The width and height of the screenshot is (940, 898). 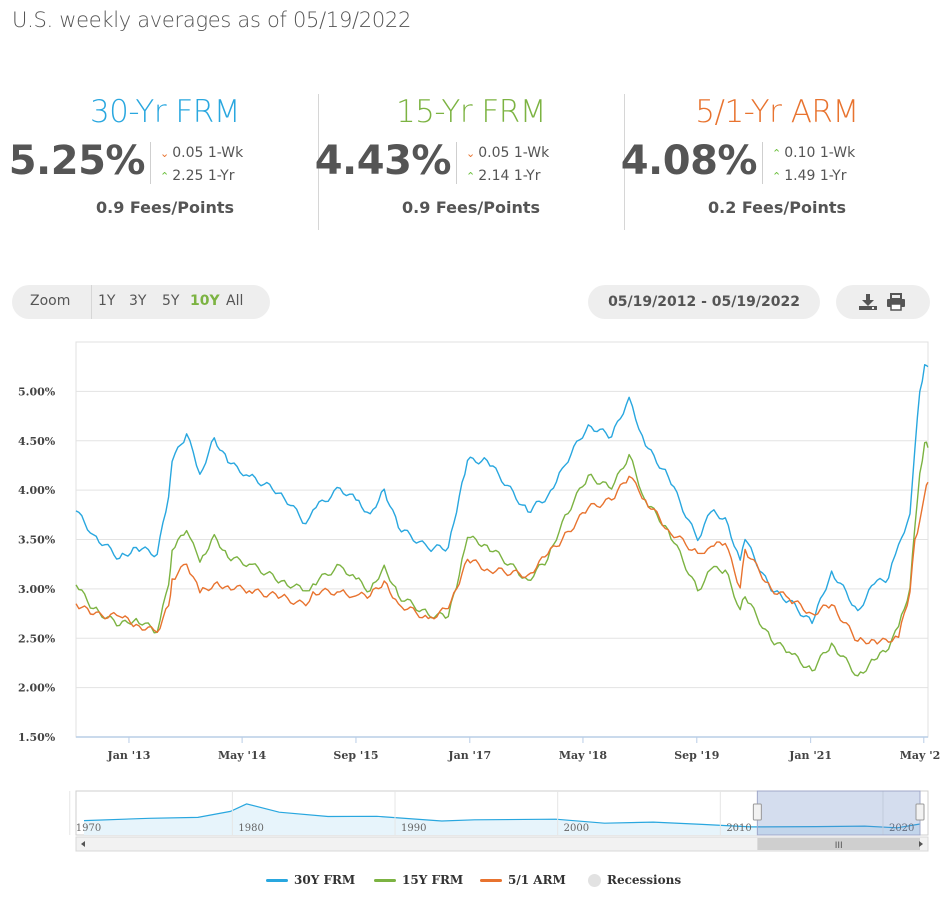 What do you see at coordinates (838, 813) in the screenshot?
I see `navigator-selection` at bounding box center [838, 813].